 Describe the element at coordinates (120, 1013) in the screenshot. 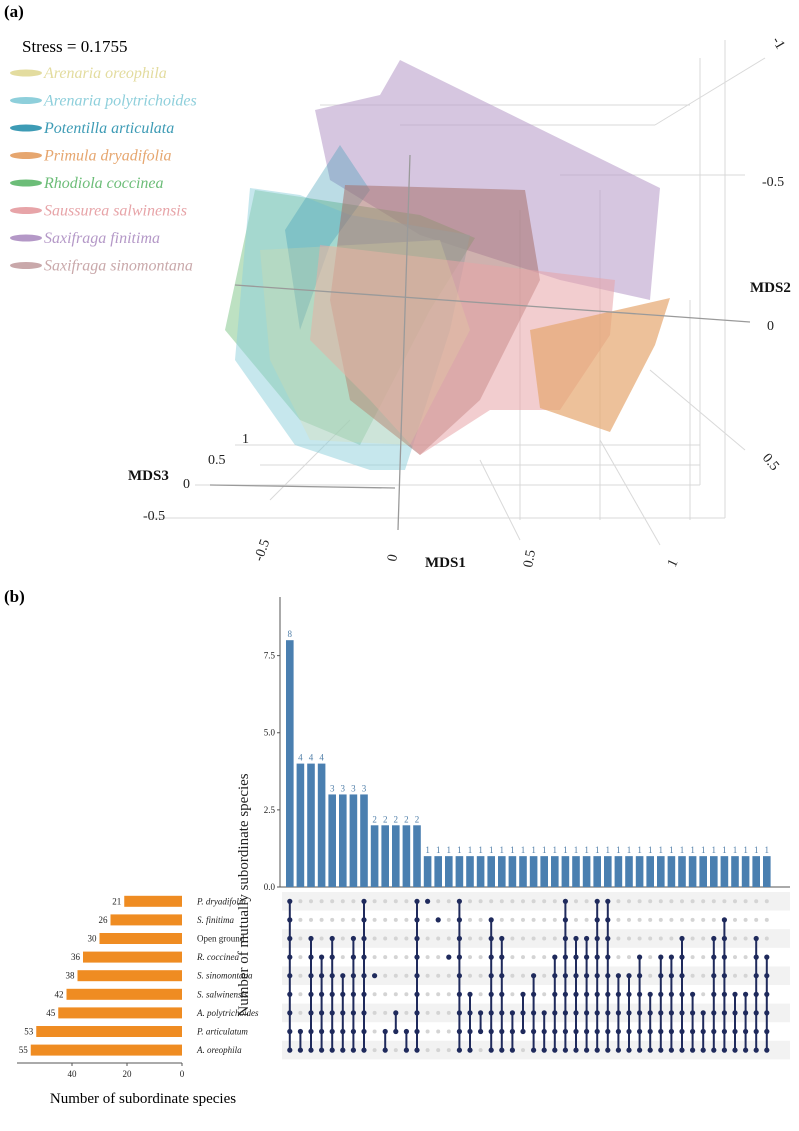

I see `set-size-bar` at that location.